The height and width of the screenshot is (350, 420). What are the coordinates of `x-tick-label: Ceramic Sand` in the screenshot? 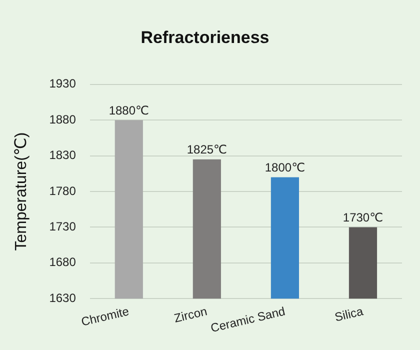 It's located at (247, 320).